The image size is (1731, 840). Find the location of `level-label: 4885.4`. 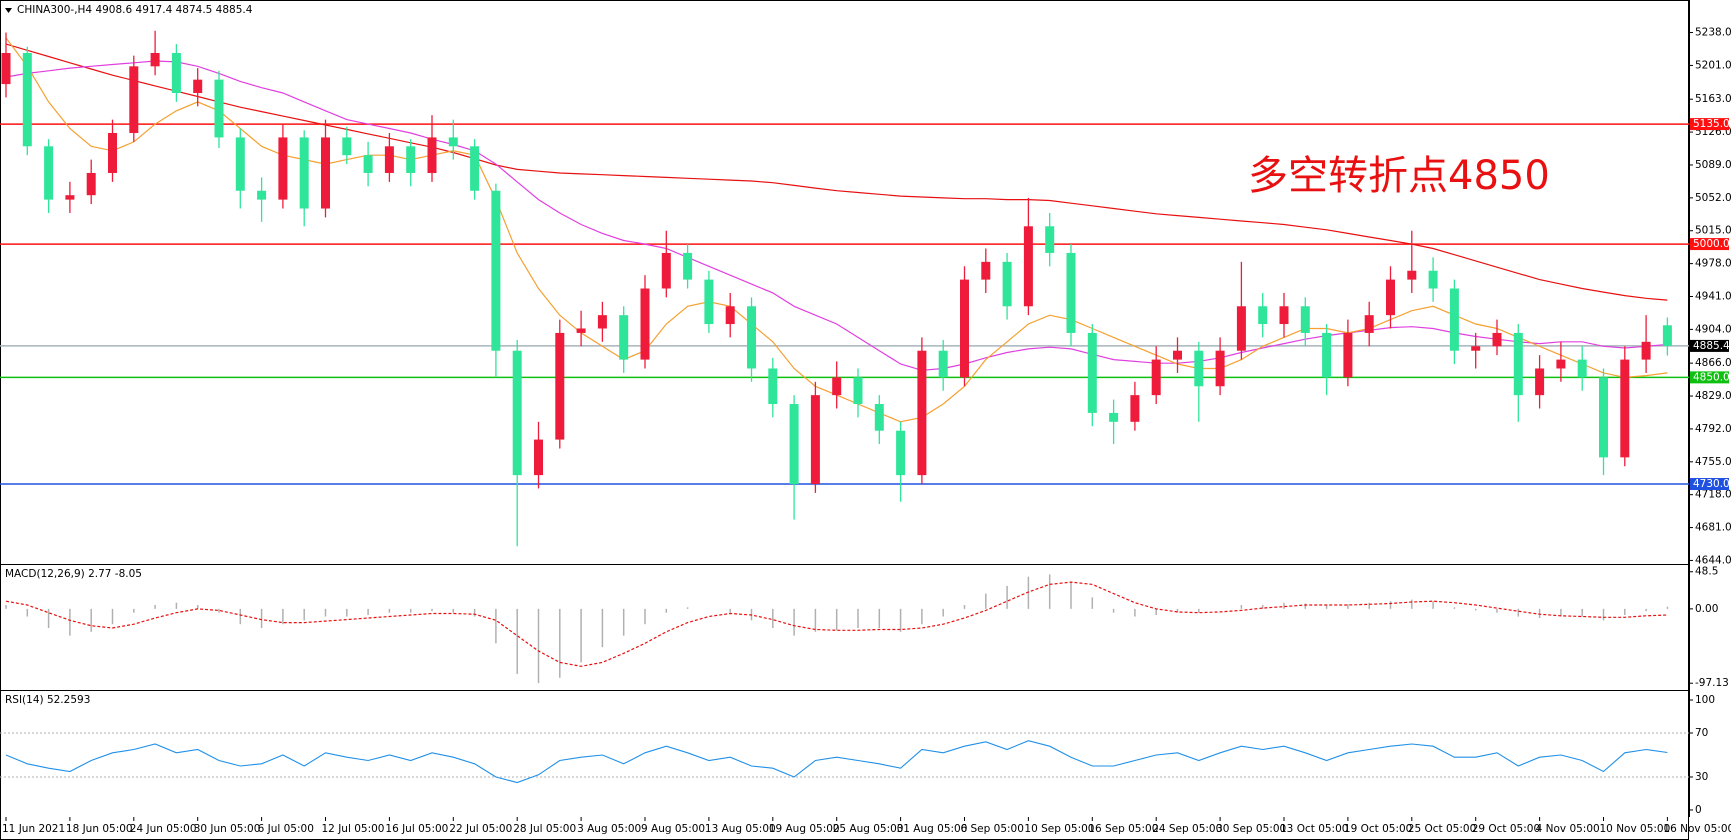

level-label: 4885.4 is located at coordinates (1711, 346).